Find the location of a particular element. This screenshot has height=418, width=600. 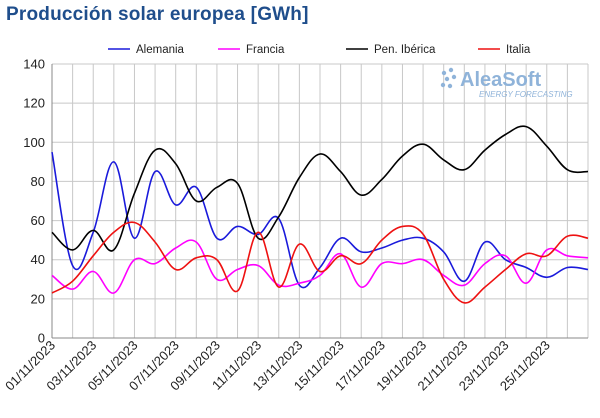

legend-label-italia: Italia is located at coordinates (518, 50).